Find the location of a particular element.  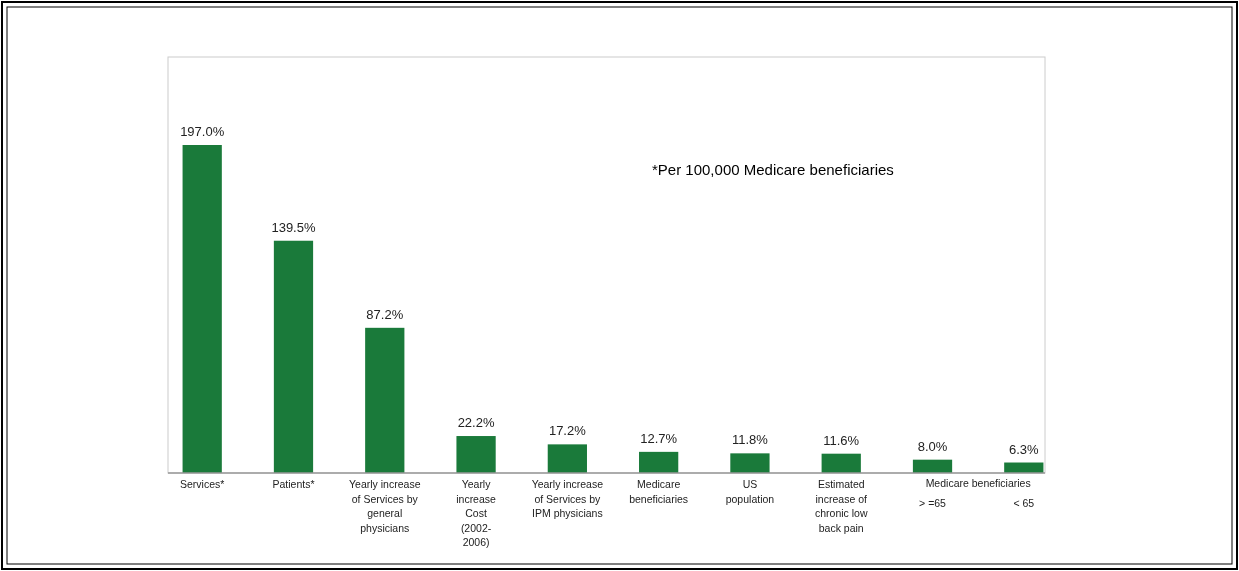

data-label: 8.0% is located at coordinates (932, 446).